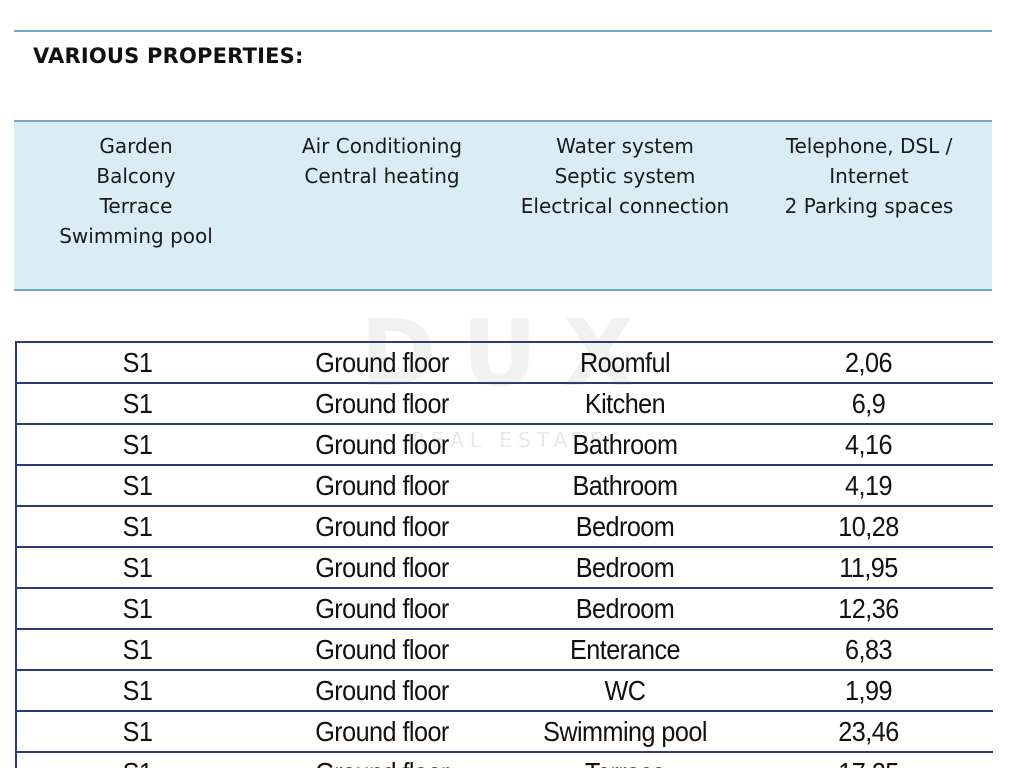  What do you see at coordinates (504, 690) in the screenshot?
I see `table-row: S1 Ground floor WC 1,99` at bounding box center [504, 690].